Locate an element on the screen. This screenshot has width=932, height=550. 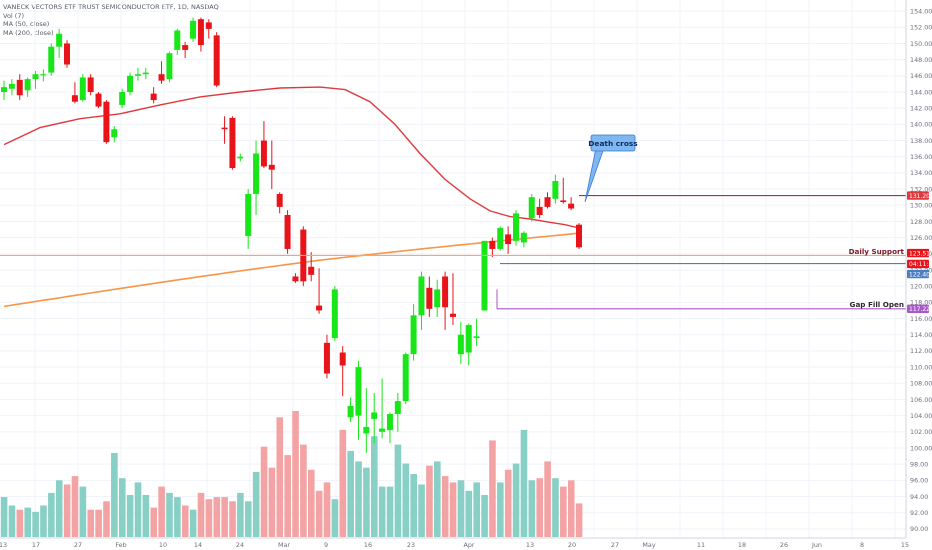
resistance-price-tag is located at coordinates (918, 195).